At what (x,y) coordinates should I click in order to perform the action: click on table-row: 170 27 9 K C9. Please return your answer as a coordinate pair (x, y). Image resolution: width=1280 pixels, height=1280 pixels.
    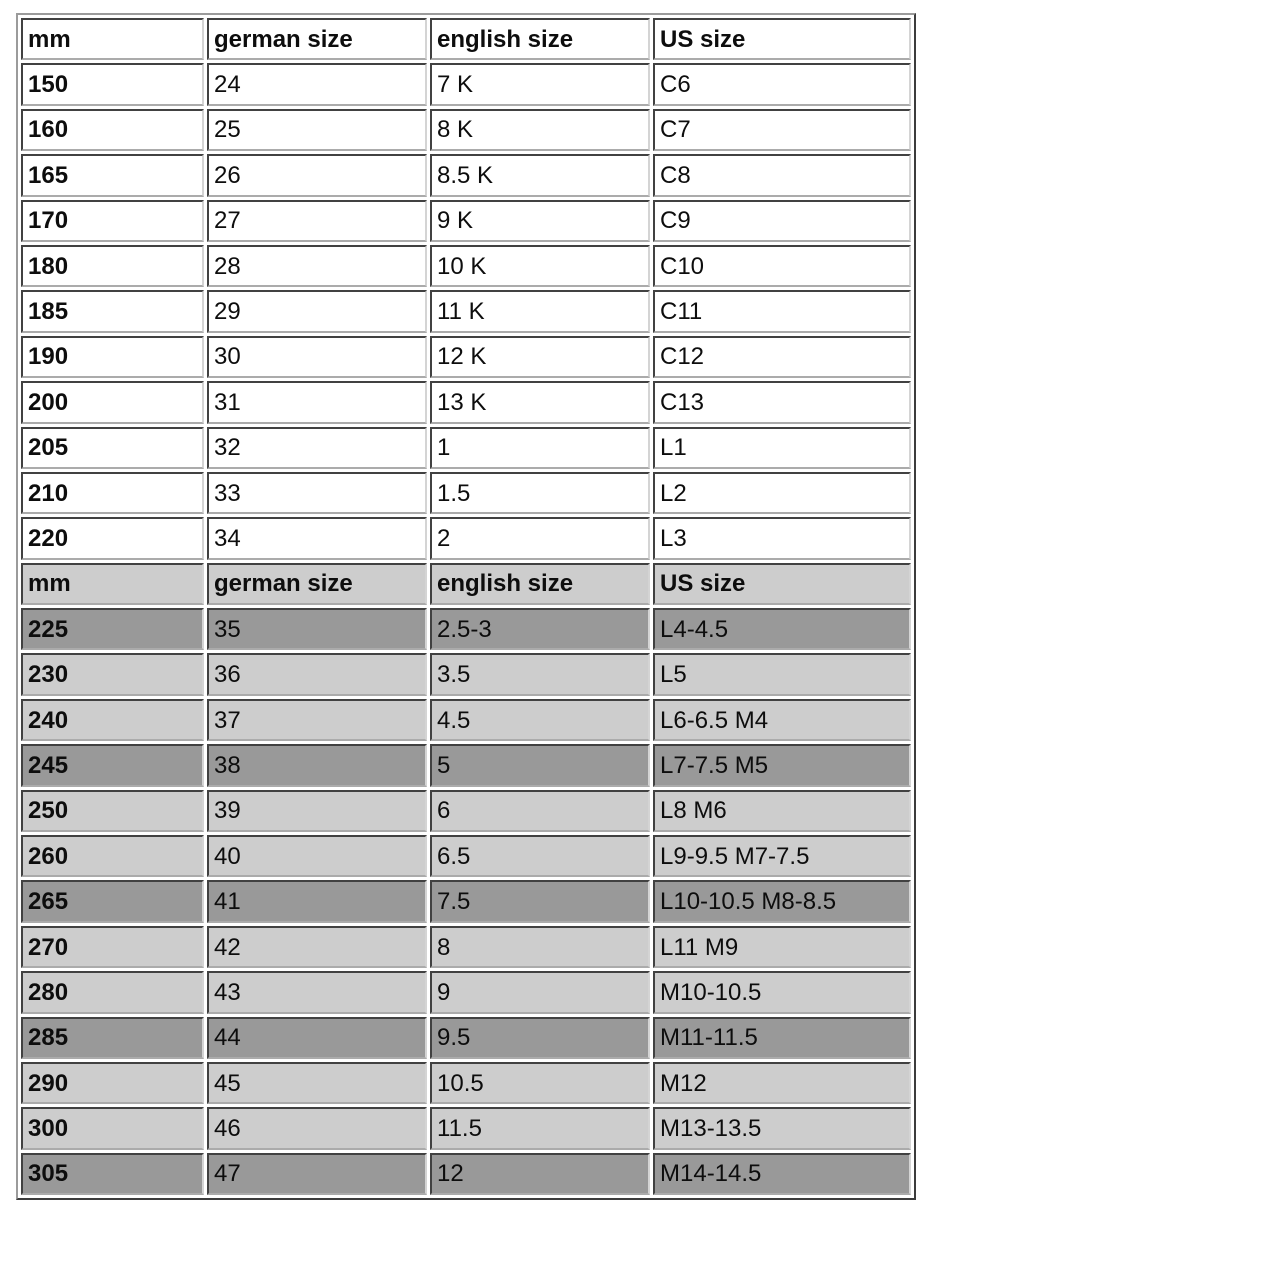
    Looking at the image, I should click on (466, 220).